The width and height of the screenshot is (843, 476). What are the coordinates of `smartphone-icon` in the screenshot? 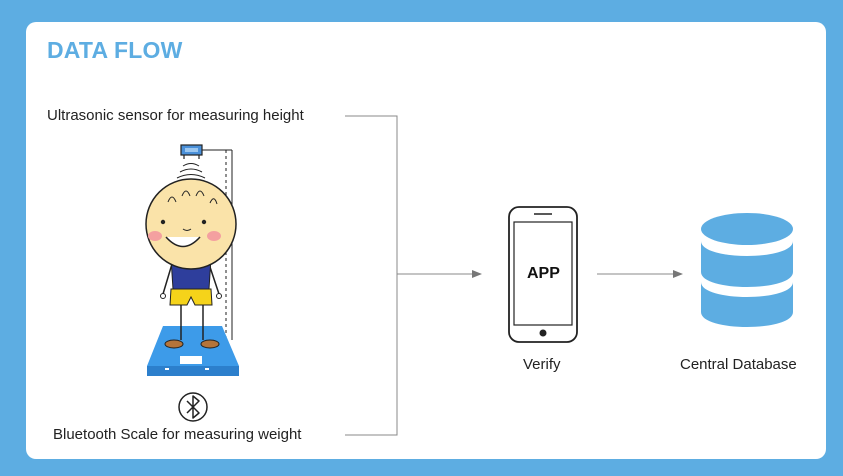 It's located at (543, 274).